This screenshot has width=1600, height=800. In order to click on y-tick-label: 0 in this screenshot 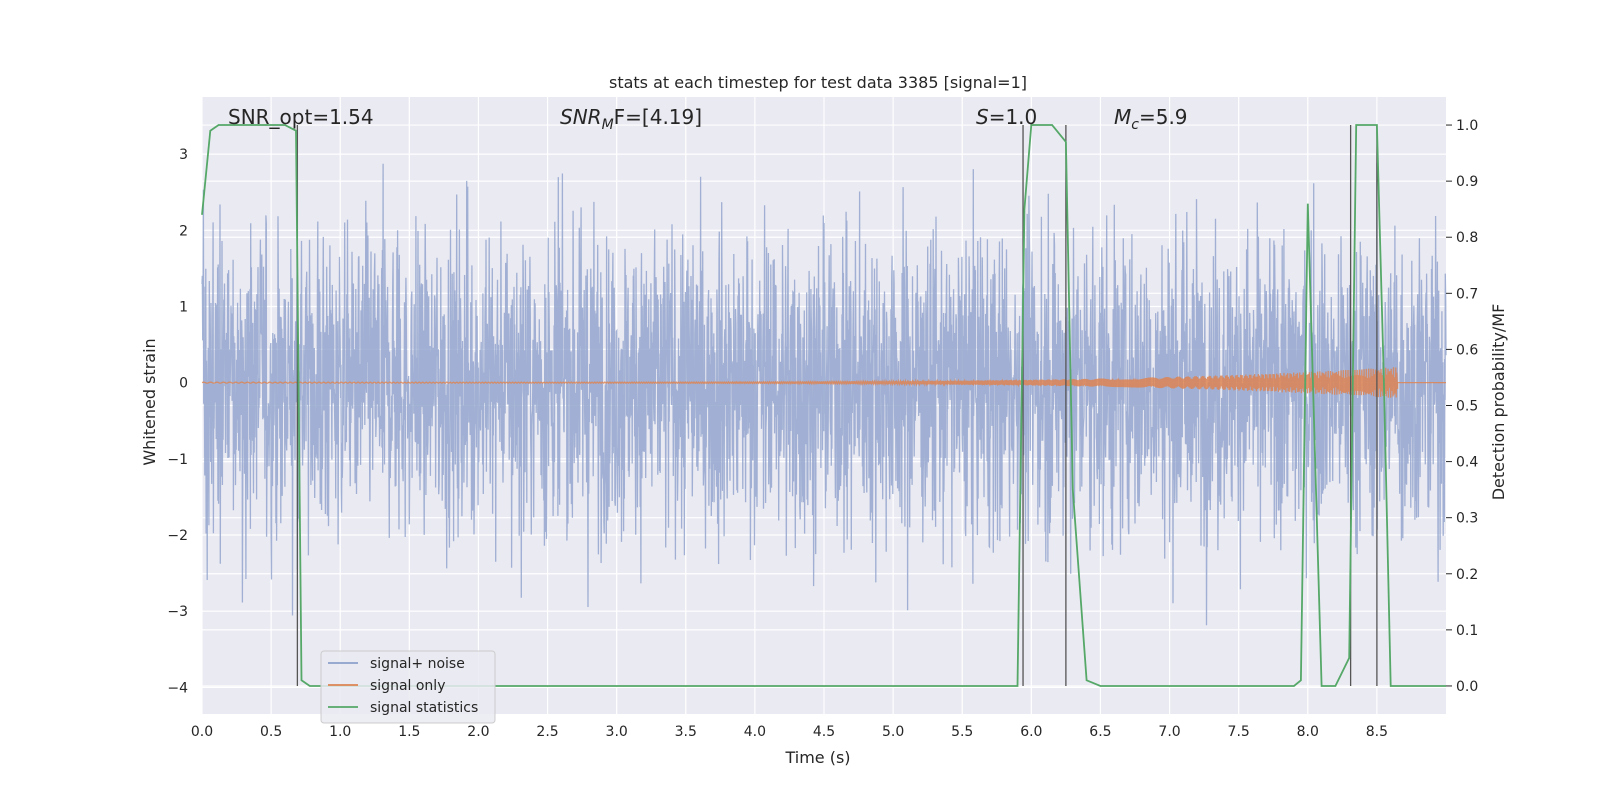, I will do `click(183, 384)`.